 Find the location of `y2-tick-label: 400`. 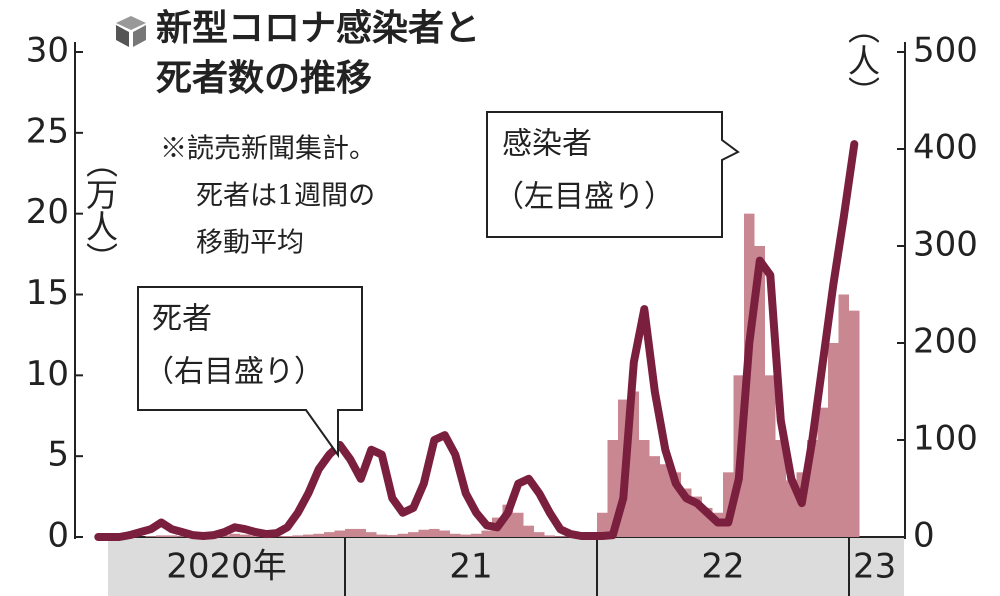

y2-tick-label: 400 is located at coordinates (945, 148).